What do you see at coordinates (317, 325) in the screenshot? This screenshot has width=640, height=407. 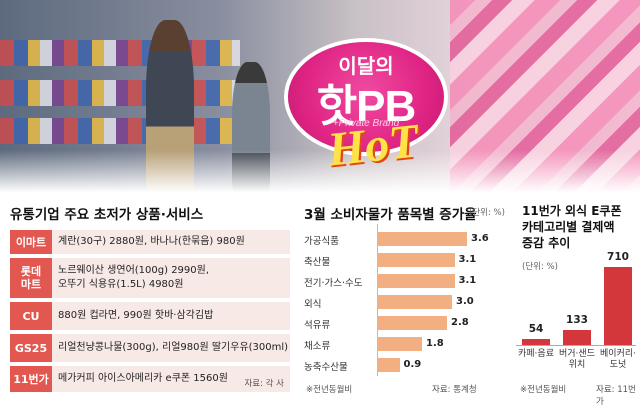 I see `bar-category-label: 석유류` at bounding box center [317, 325].